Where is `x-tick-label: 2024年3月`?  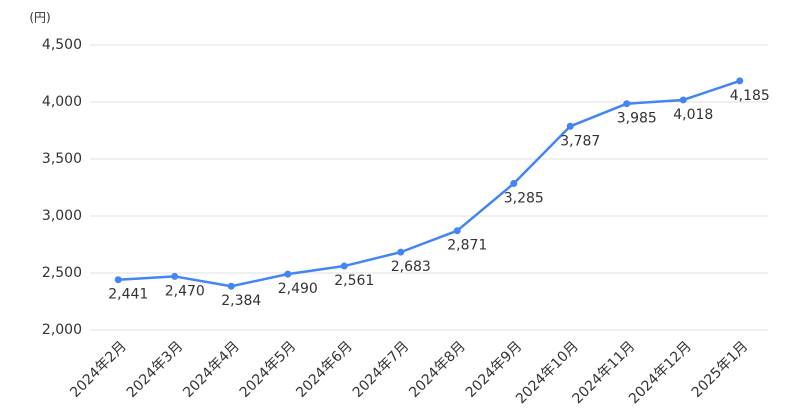
x-tick-label: 2024年3月 is located at coordinates (155, 369).